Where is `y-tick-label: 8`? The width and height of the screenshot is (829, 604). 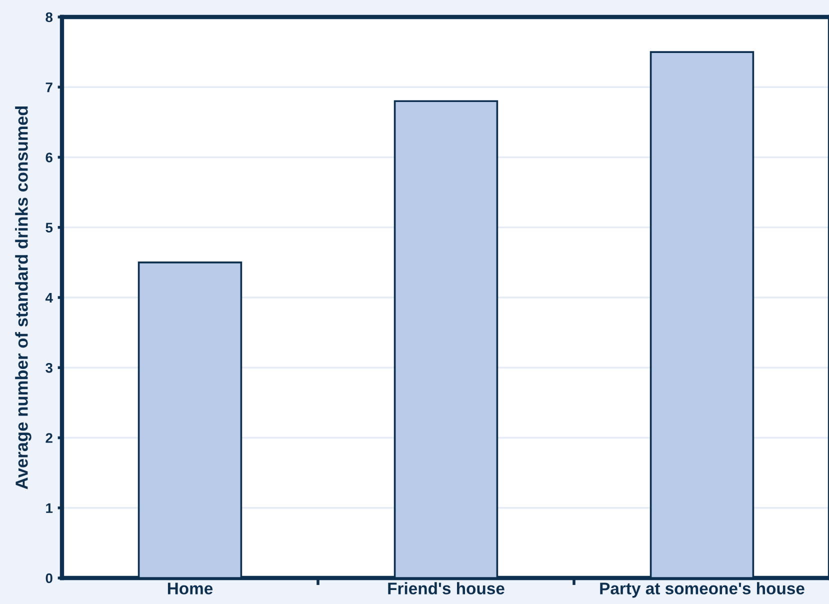 y-tick-label: 8 is located at coordinates (49, 17).